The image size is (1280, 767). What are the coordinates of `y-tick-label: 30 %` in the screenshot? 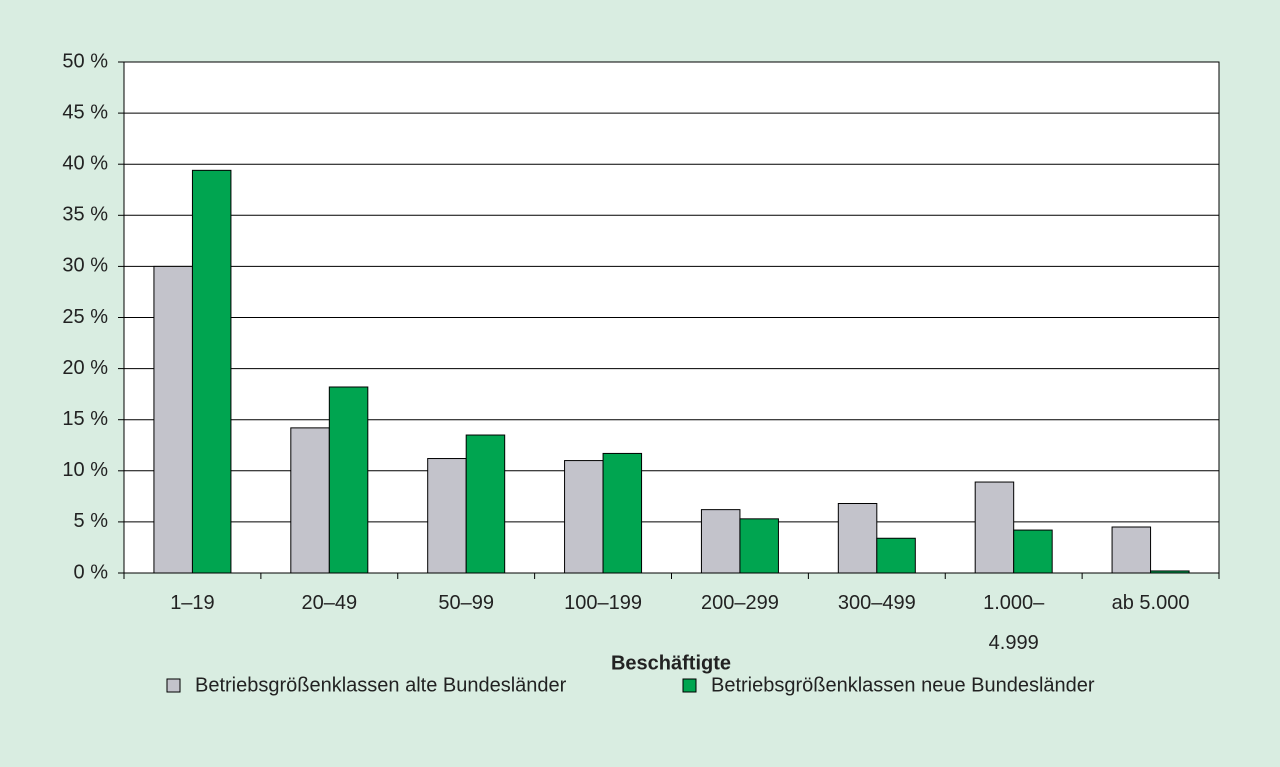 It's located at (85, 266).